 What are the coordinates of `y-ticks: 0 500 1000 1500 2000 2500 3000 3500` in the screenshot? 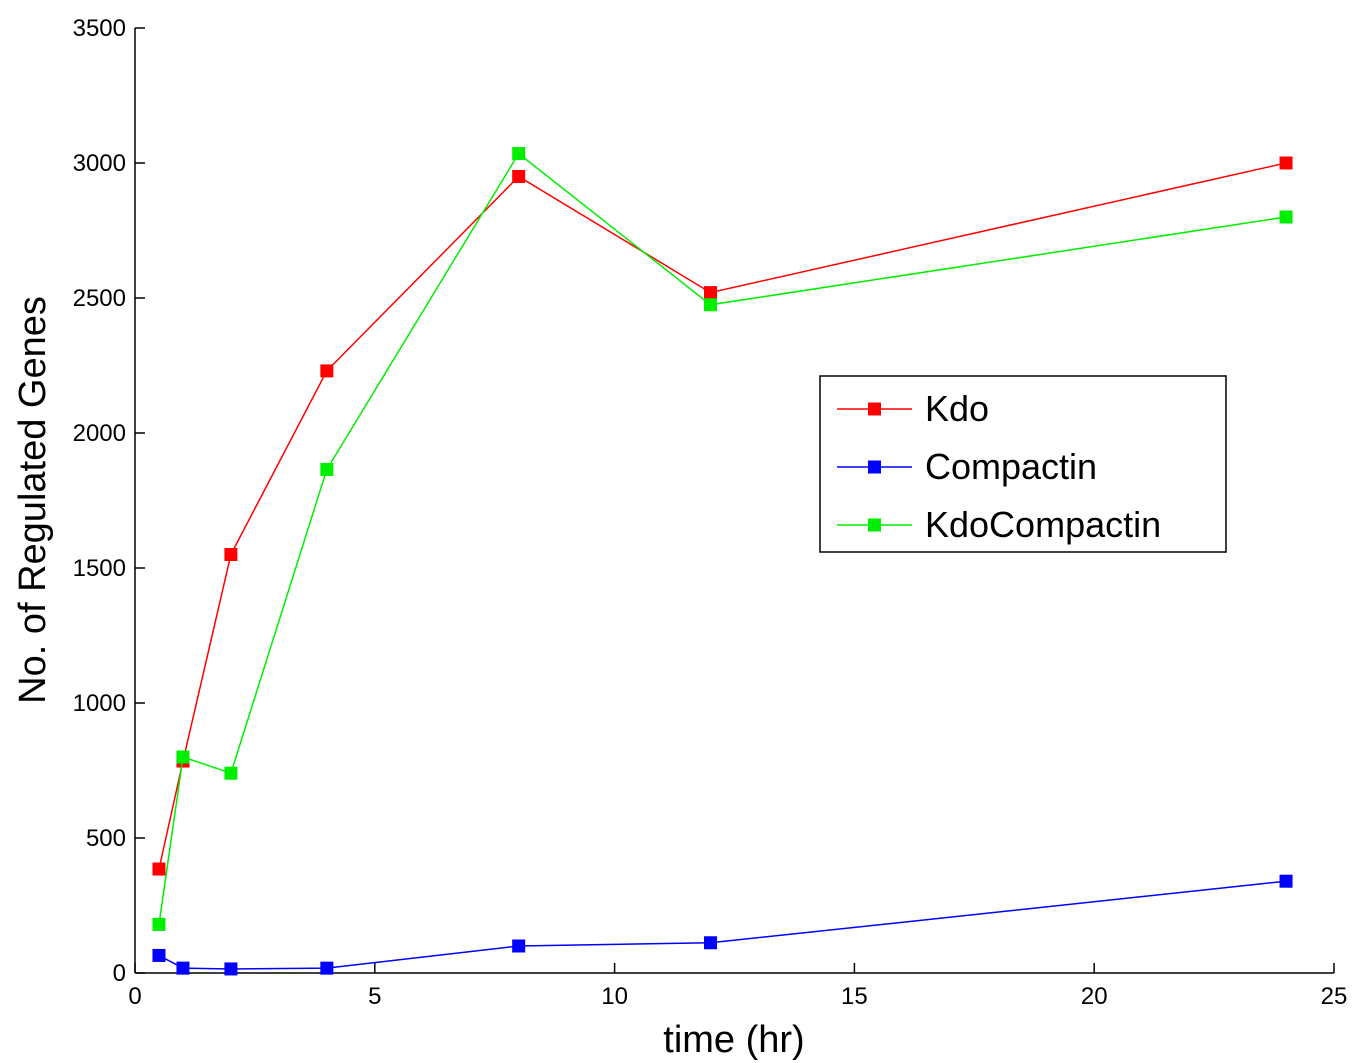 It's located at (109, 501).